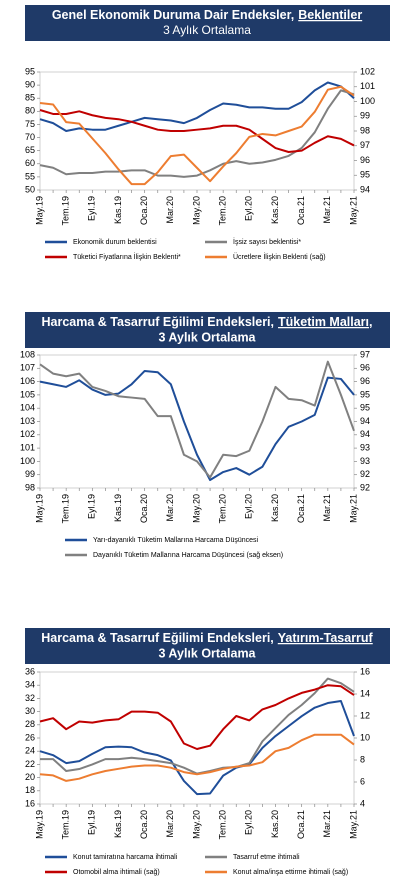 Image resolution: width=408 pixels, height=880 pixels. I want to click on y2-tick-label: 102, so click(367, 71).